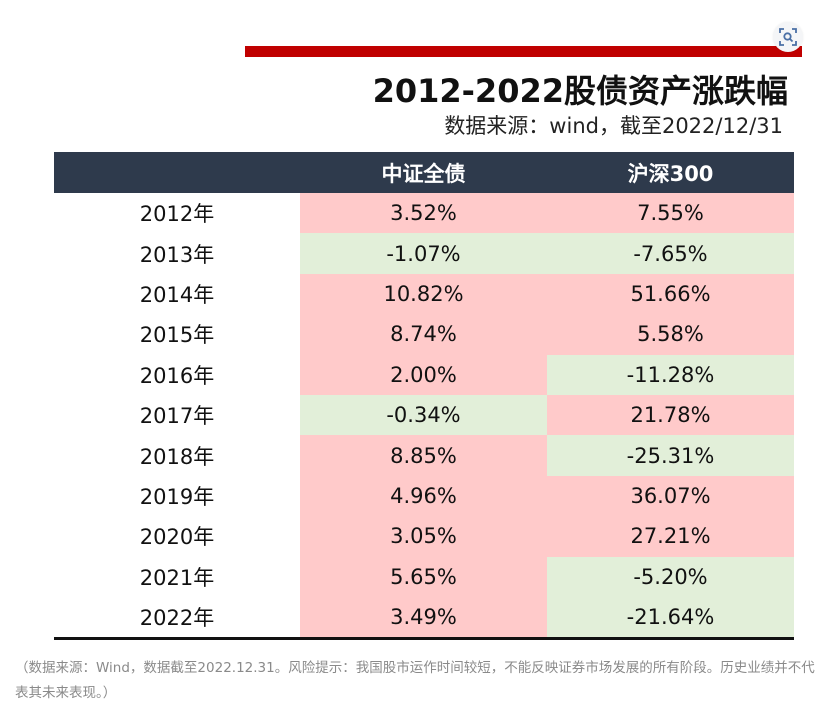 The width and height of the screenshot is (837, 715). I want to click on year-cell: 2017年, so click(177, 415).